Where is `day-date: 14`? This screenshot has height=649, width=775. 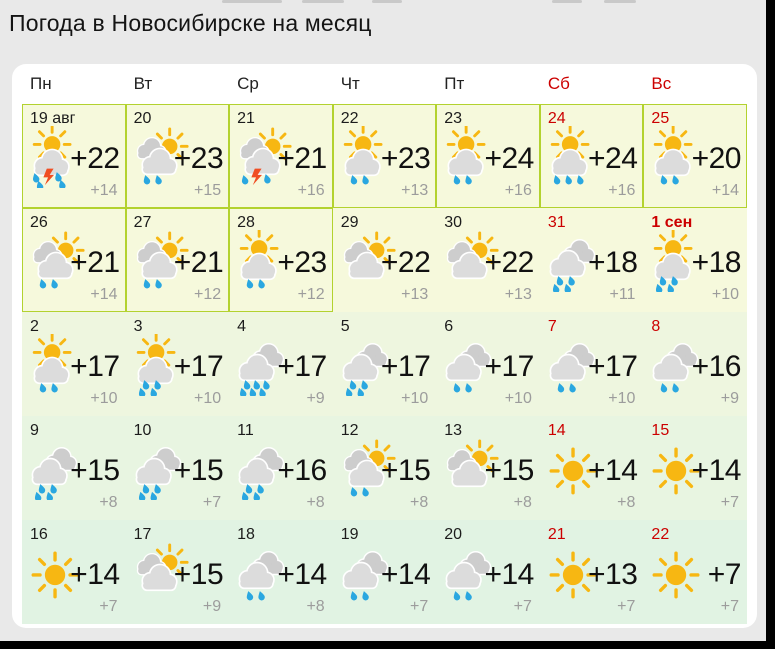
day-date: 14 is located at coordinates (556, 430).